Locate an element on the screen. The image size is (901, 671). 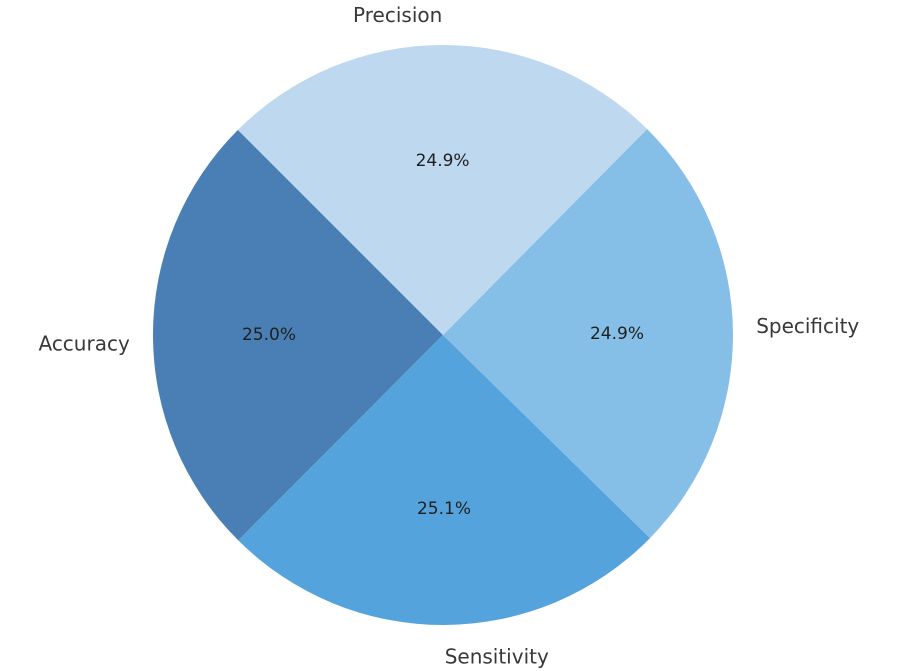
pct-label-accuracy: 25.0% is located at coordinates (269, 335).